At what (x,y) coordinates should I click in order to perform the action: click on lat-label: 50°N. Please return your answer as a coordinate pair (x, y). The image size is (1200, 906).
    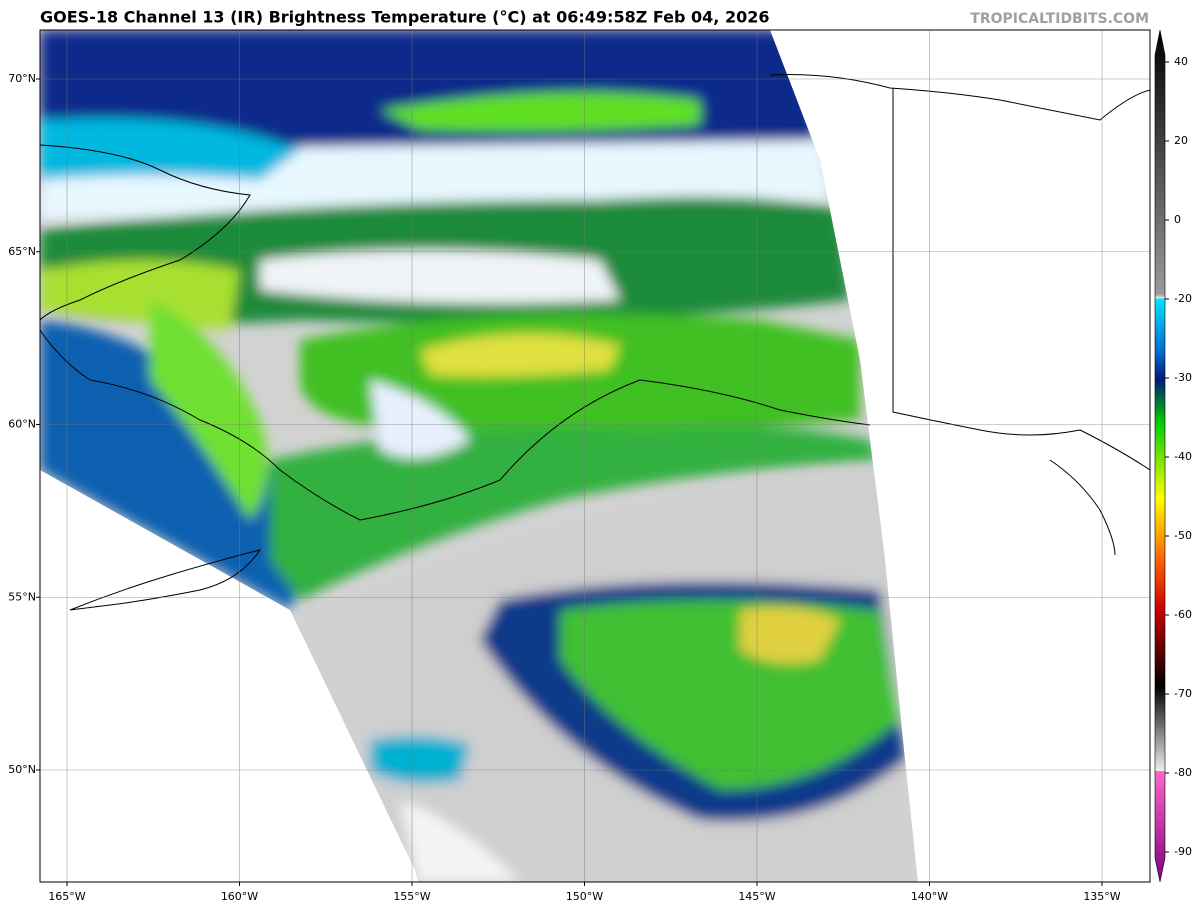
    Looking at the image, I should click on (22, 769).